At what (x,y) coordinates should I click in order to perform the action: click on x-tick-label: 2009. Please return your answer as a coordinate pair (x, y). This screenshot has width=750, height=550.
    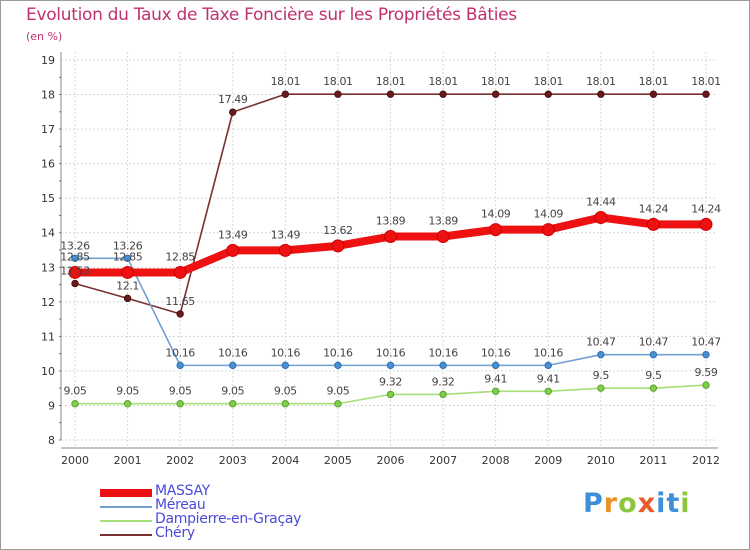
    Looking at the image, I should click on (548, 460).